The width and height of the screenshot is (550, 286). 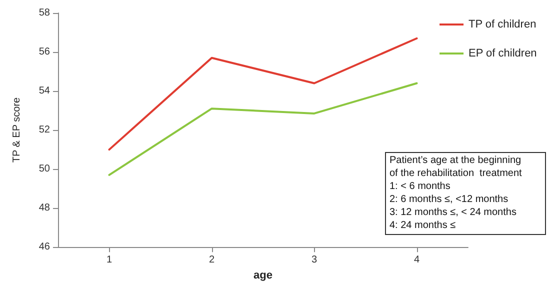 What do you see at coordinates (456, 160) in the screenshot?
I see `annotation: Patient’s age at the beginning` at bounding box center [456, 160].